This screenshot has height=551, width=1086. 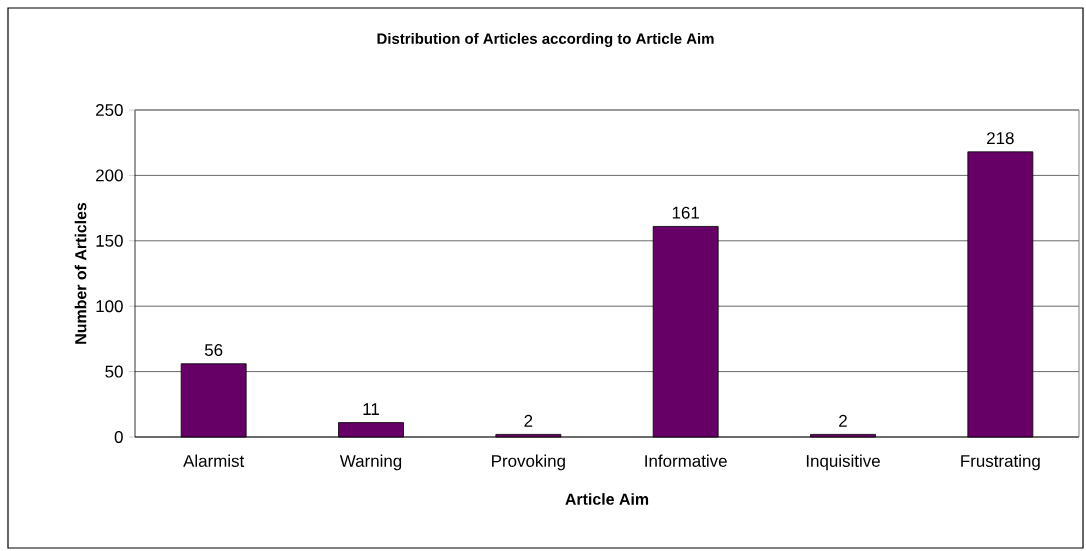 What do you see at coordinates (685, 212) in the screenshot?
I see `data-label: 161` at bounding box center [685, 212].